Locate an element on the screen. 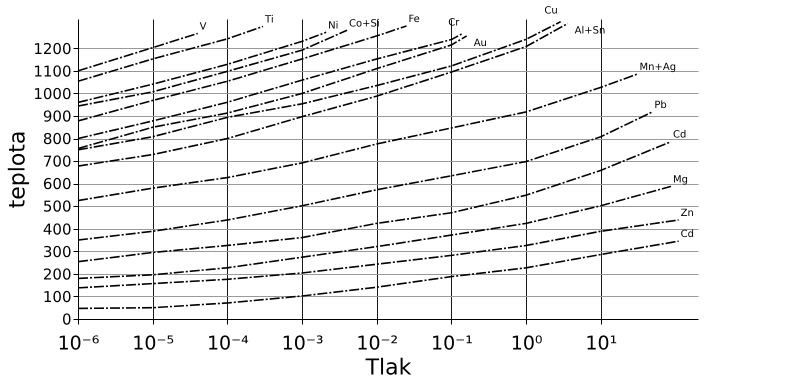  y-tick-label: 1100 is located at coordinates (52, 71).